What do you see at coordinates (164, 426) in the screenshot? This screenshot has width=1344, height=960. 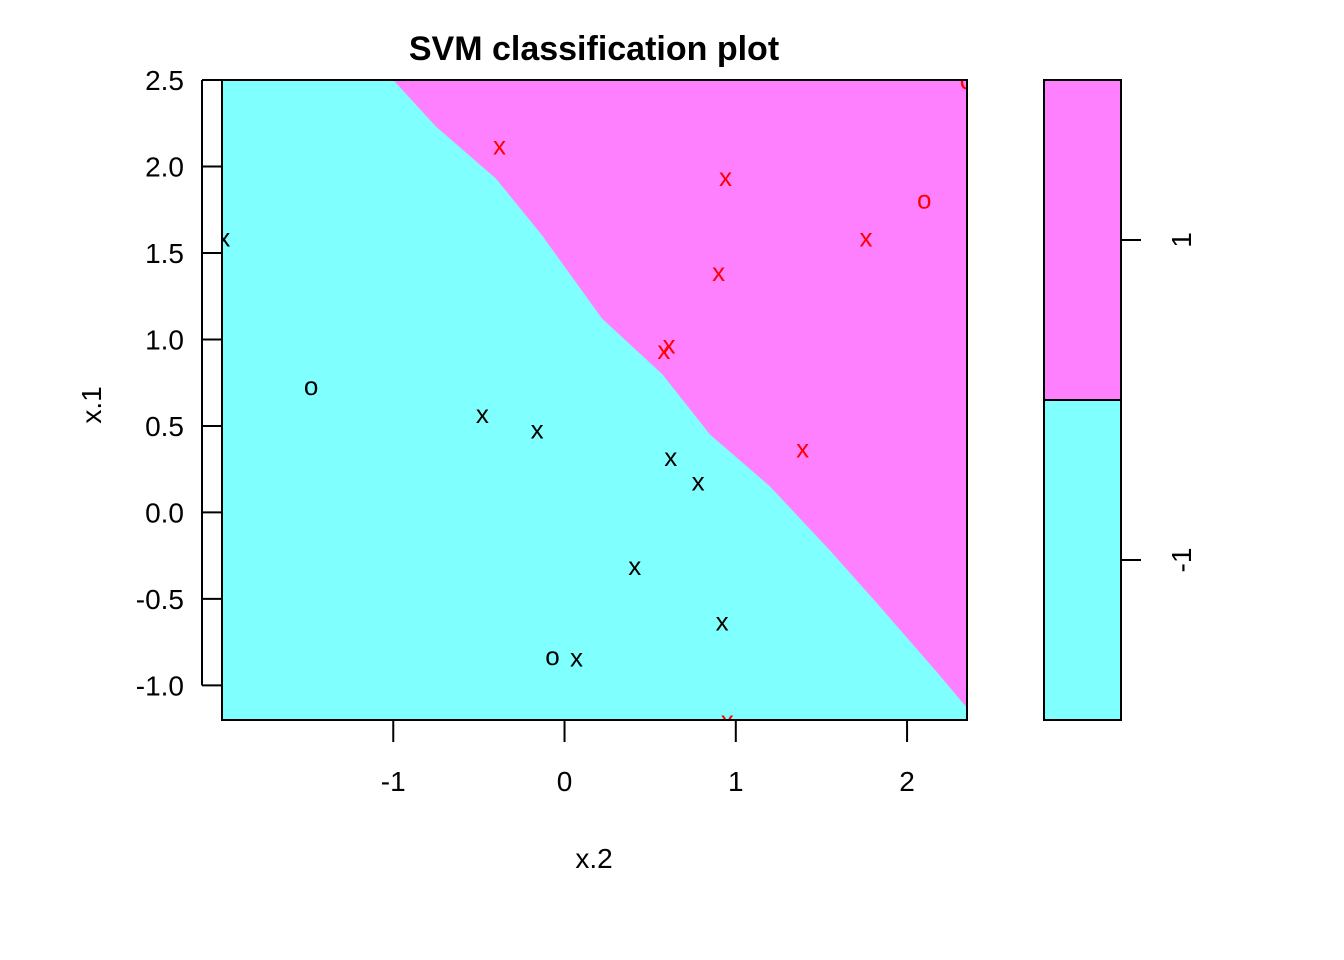 I see `y-tick-label: 0.5` at bounding box center [164, 426].